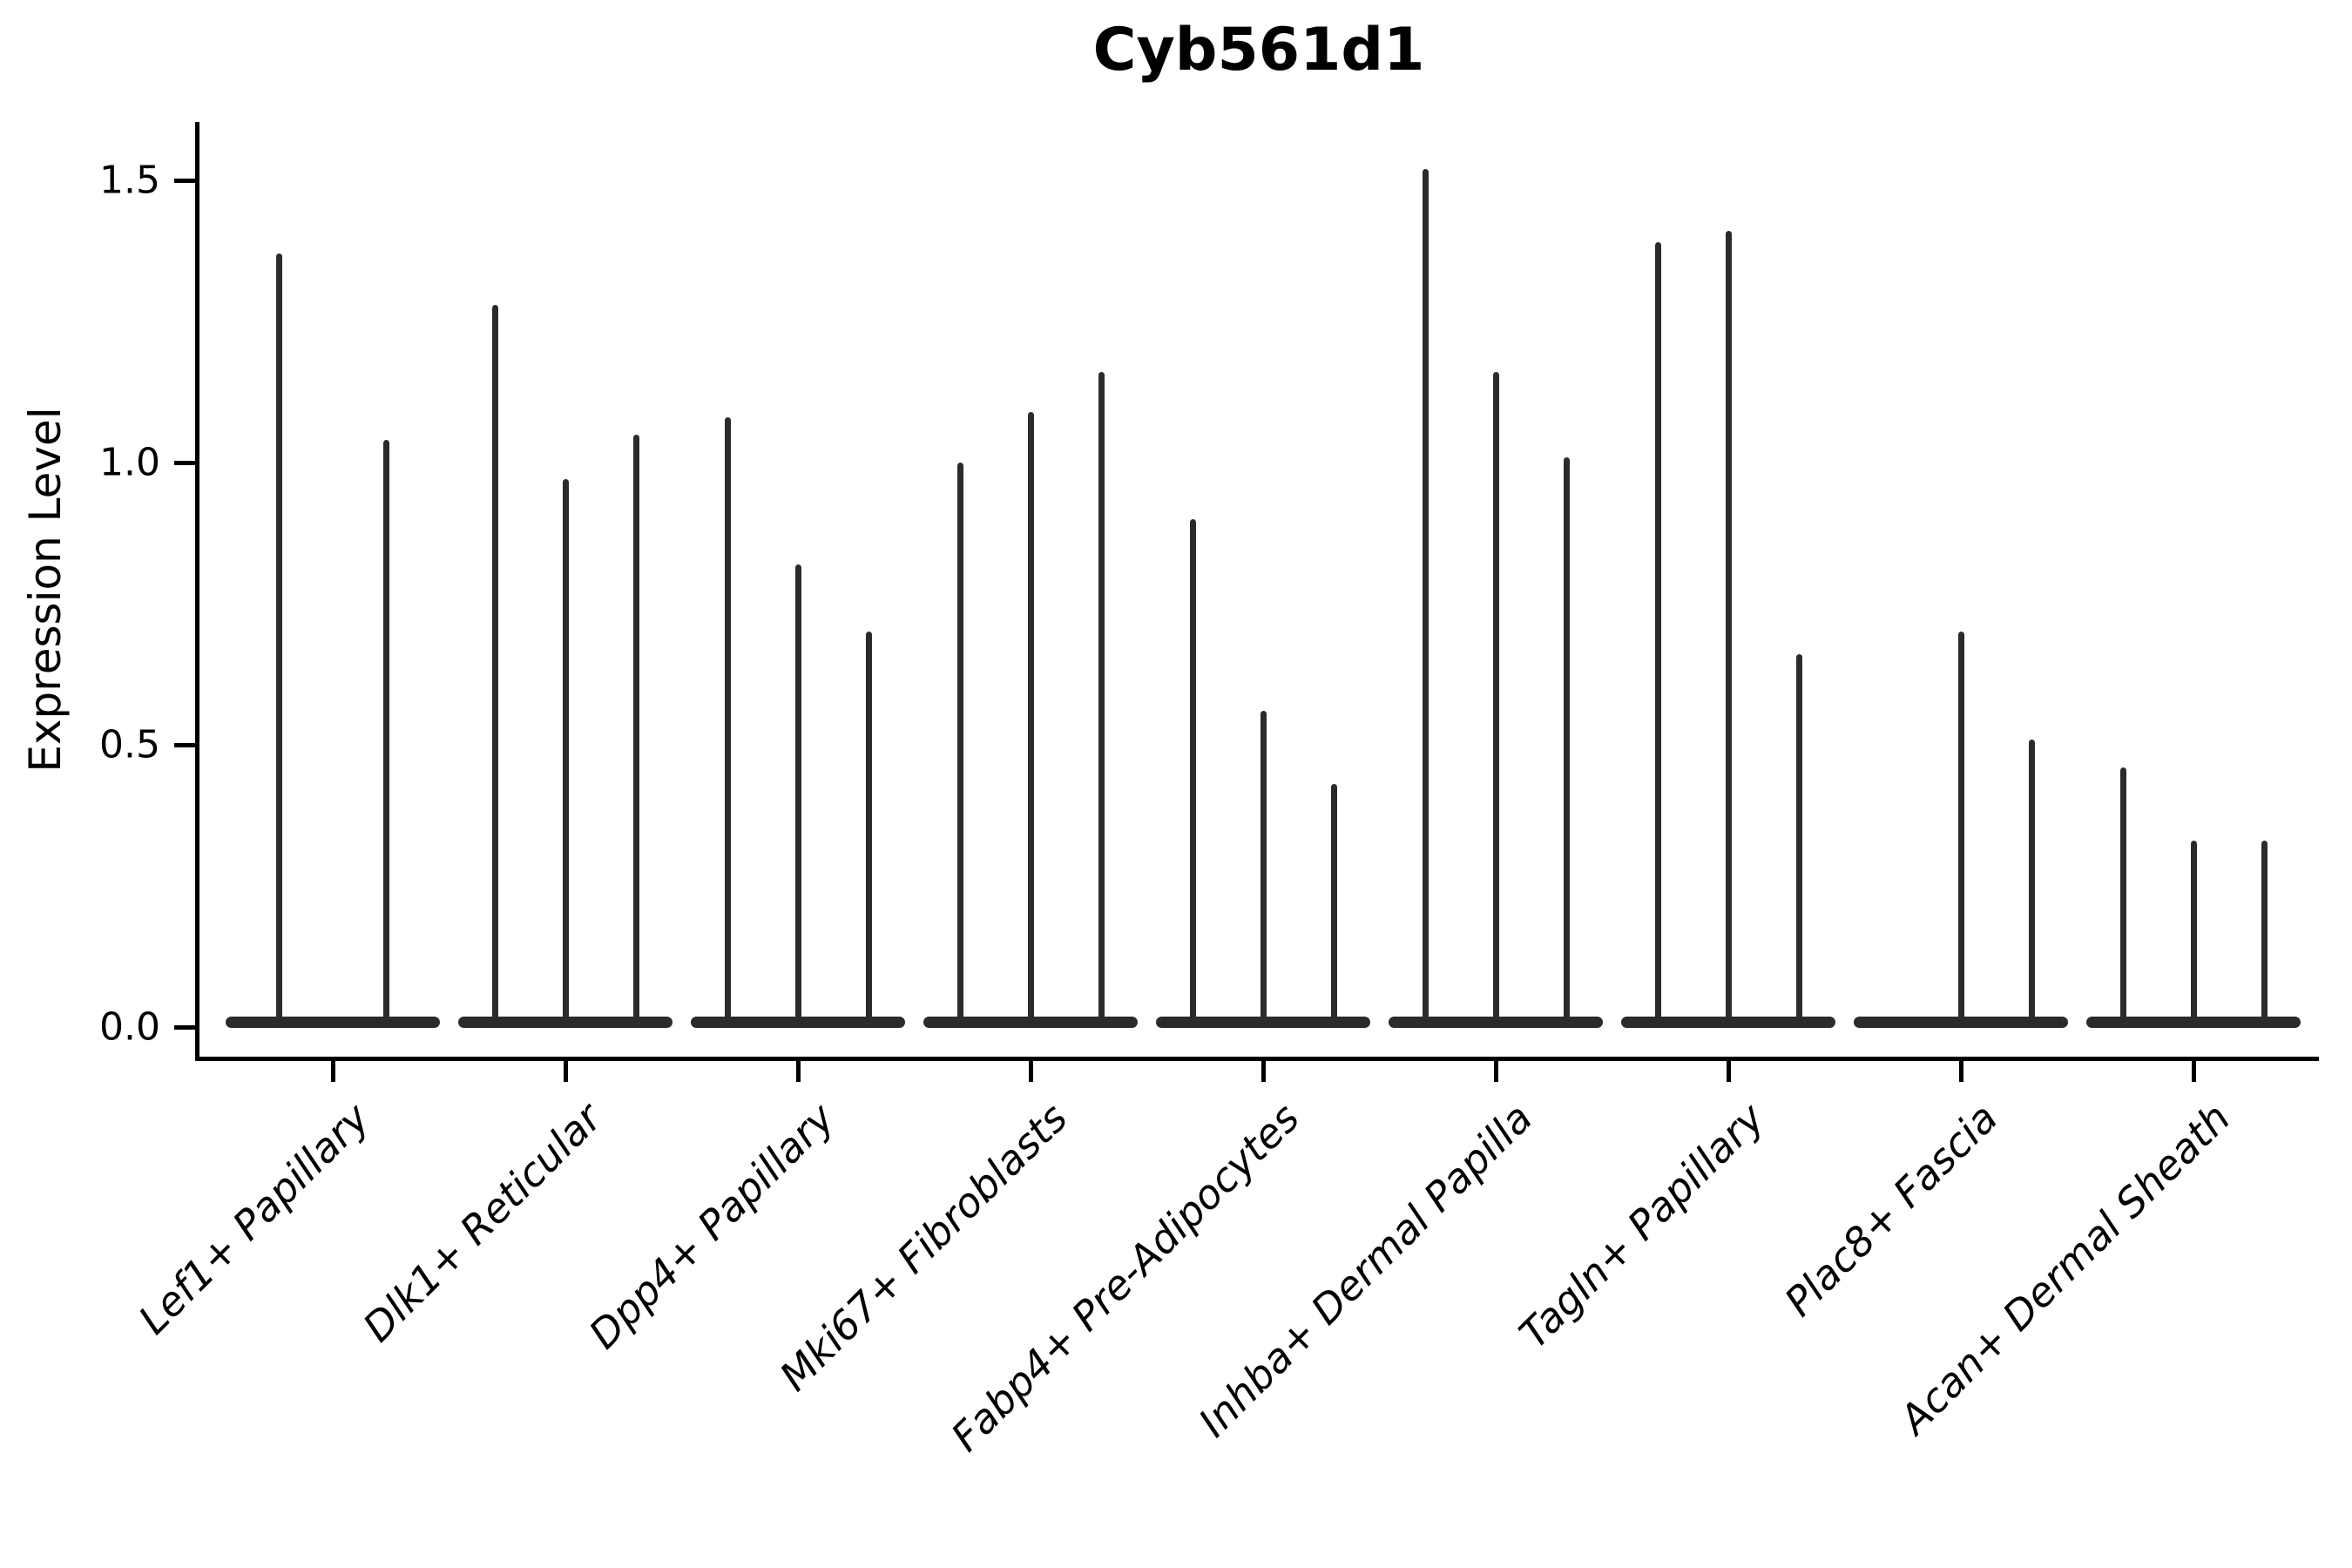 This screenshot has width=2352, height=1568. What do you see at coordinates (1258, 50) in the screenshot?
I see `chart-title: Cyb561d1` at bounding box center [1258, 50].